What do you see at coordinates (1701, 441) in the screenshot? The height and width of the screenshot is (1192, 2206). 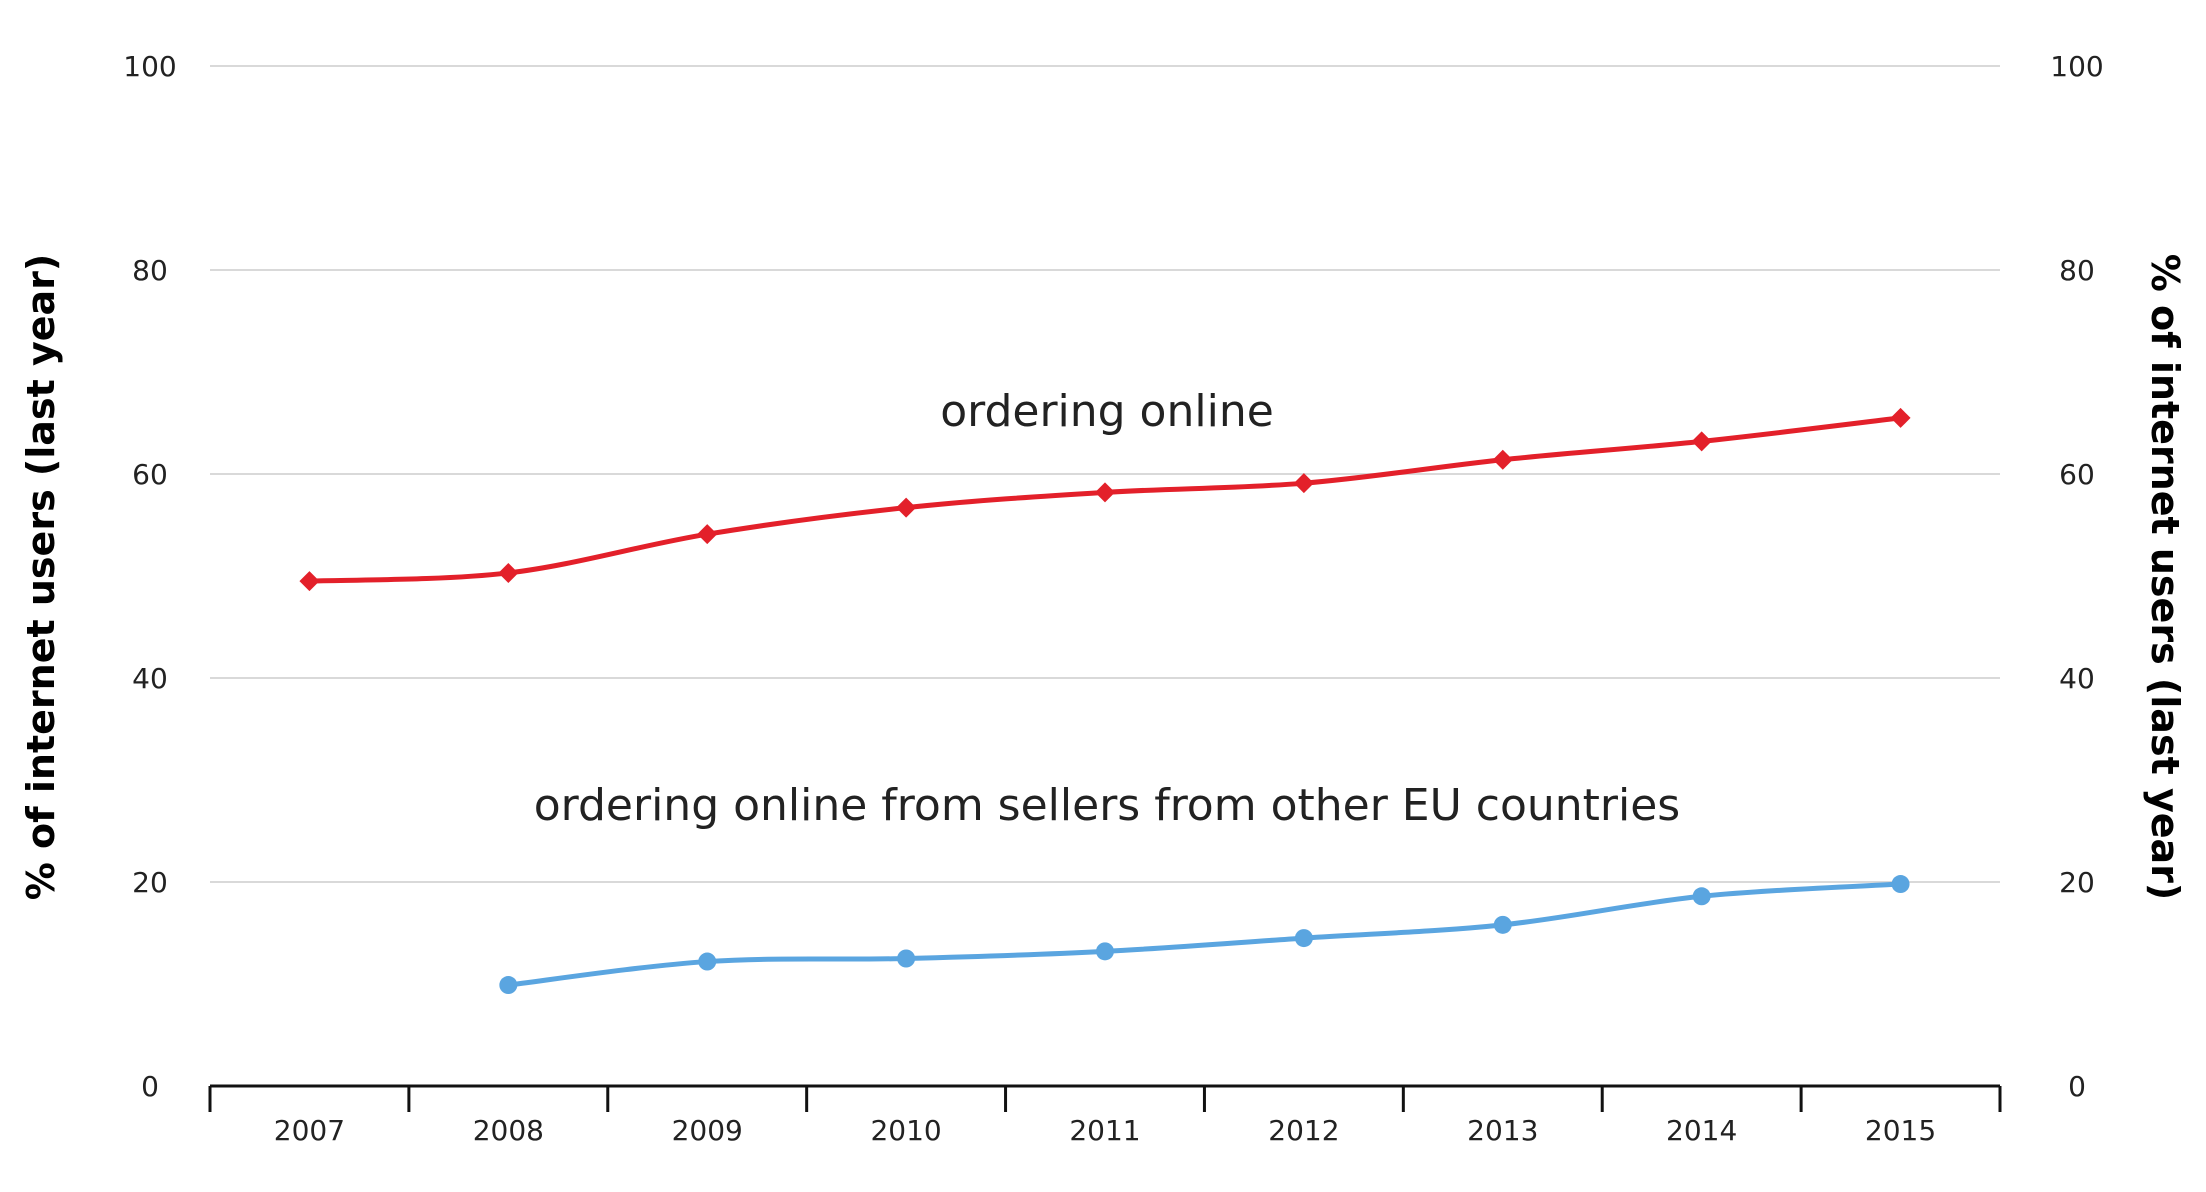 I see `series-0-point-2014` at bounding box center [1701, 441].